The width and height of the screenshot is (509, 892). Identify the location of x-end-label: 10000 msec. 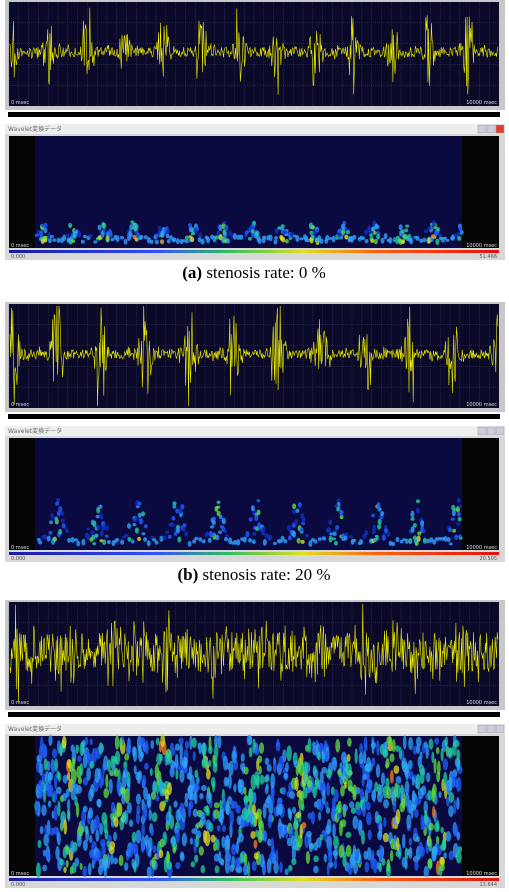
(481, 246).